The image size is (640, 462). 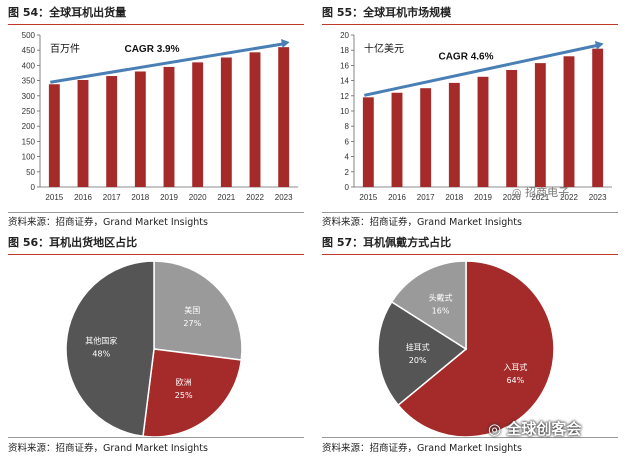 What do you see at coordinates (198, 197) in the screenshot?
I see `fig54-x-tick-label: 2020` at bounding box center [198, 197].